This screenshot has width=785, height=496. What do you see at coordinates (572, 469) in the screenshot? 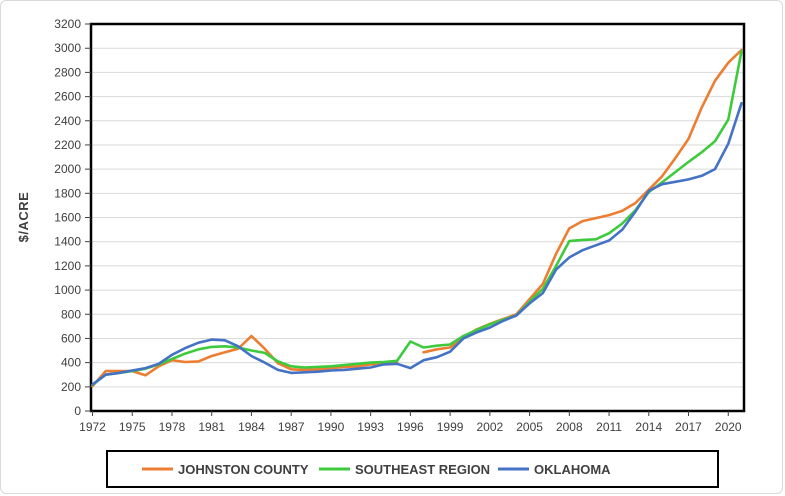
I see `legend-label-oklahoma: OKLAHOMA` at bounding box center [572, 469].